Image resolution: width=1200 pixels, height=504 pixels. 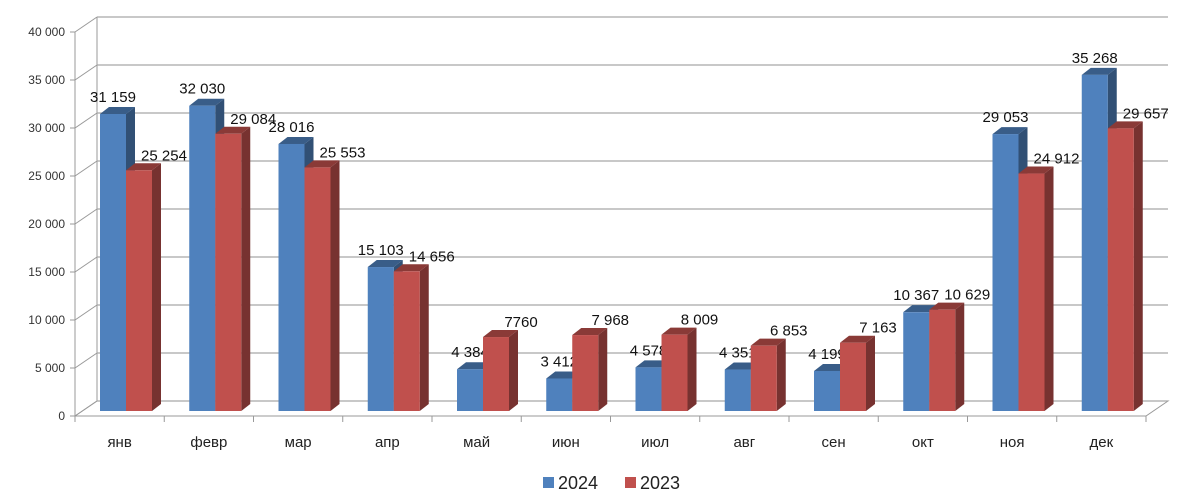 What do you see at coordinates (208, 442) in the screenshot?
I see `x-tick-label: февр` at bounding box center [208, 442].